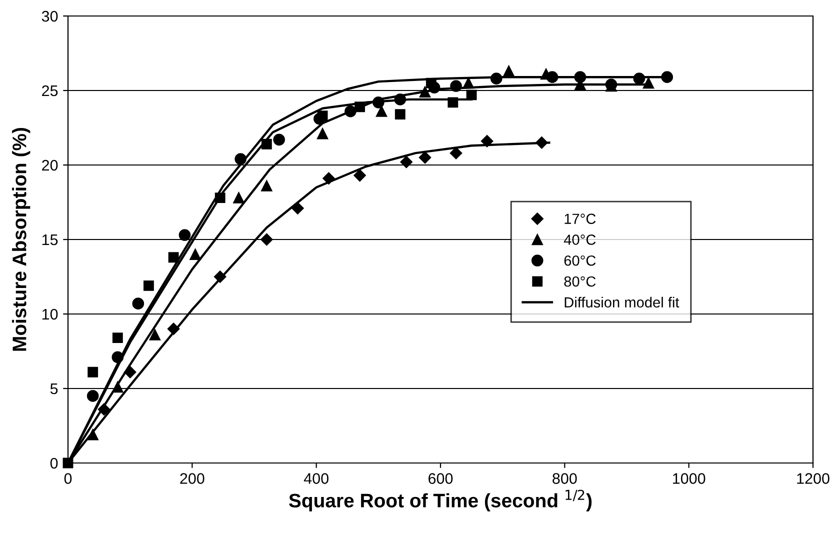 The height and width of the screenshot is (553, 838). What do you see at coordinates (50, 240) in the screenshot?
I see `y-tick-label: 15` at bounding box center [50, 240].